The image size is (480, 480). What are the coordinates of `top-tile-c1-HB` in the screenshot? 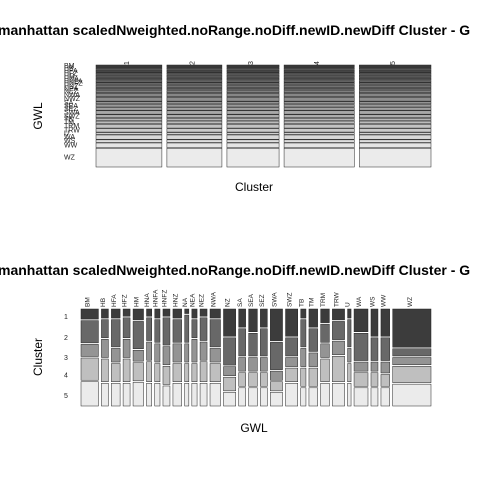 It's located at (129, 68).